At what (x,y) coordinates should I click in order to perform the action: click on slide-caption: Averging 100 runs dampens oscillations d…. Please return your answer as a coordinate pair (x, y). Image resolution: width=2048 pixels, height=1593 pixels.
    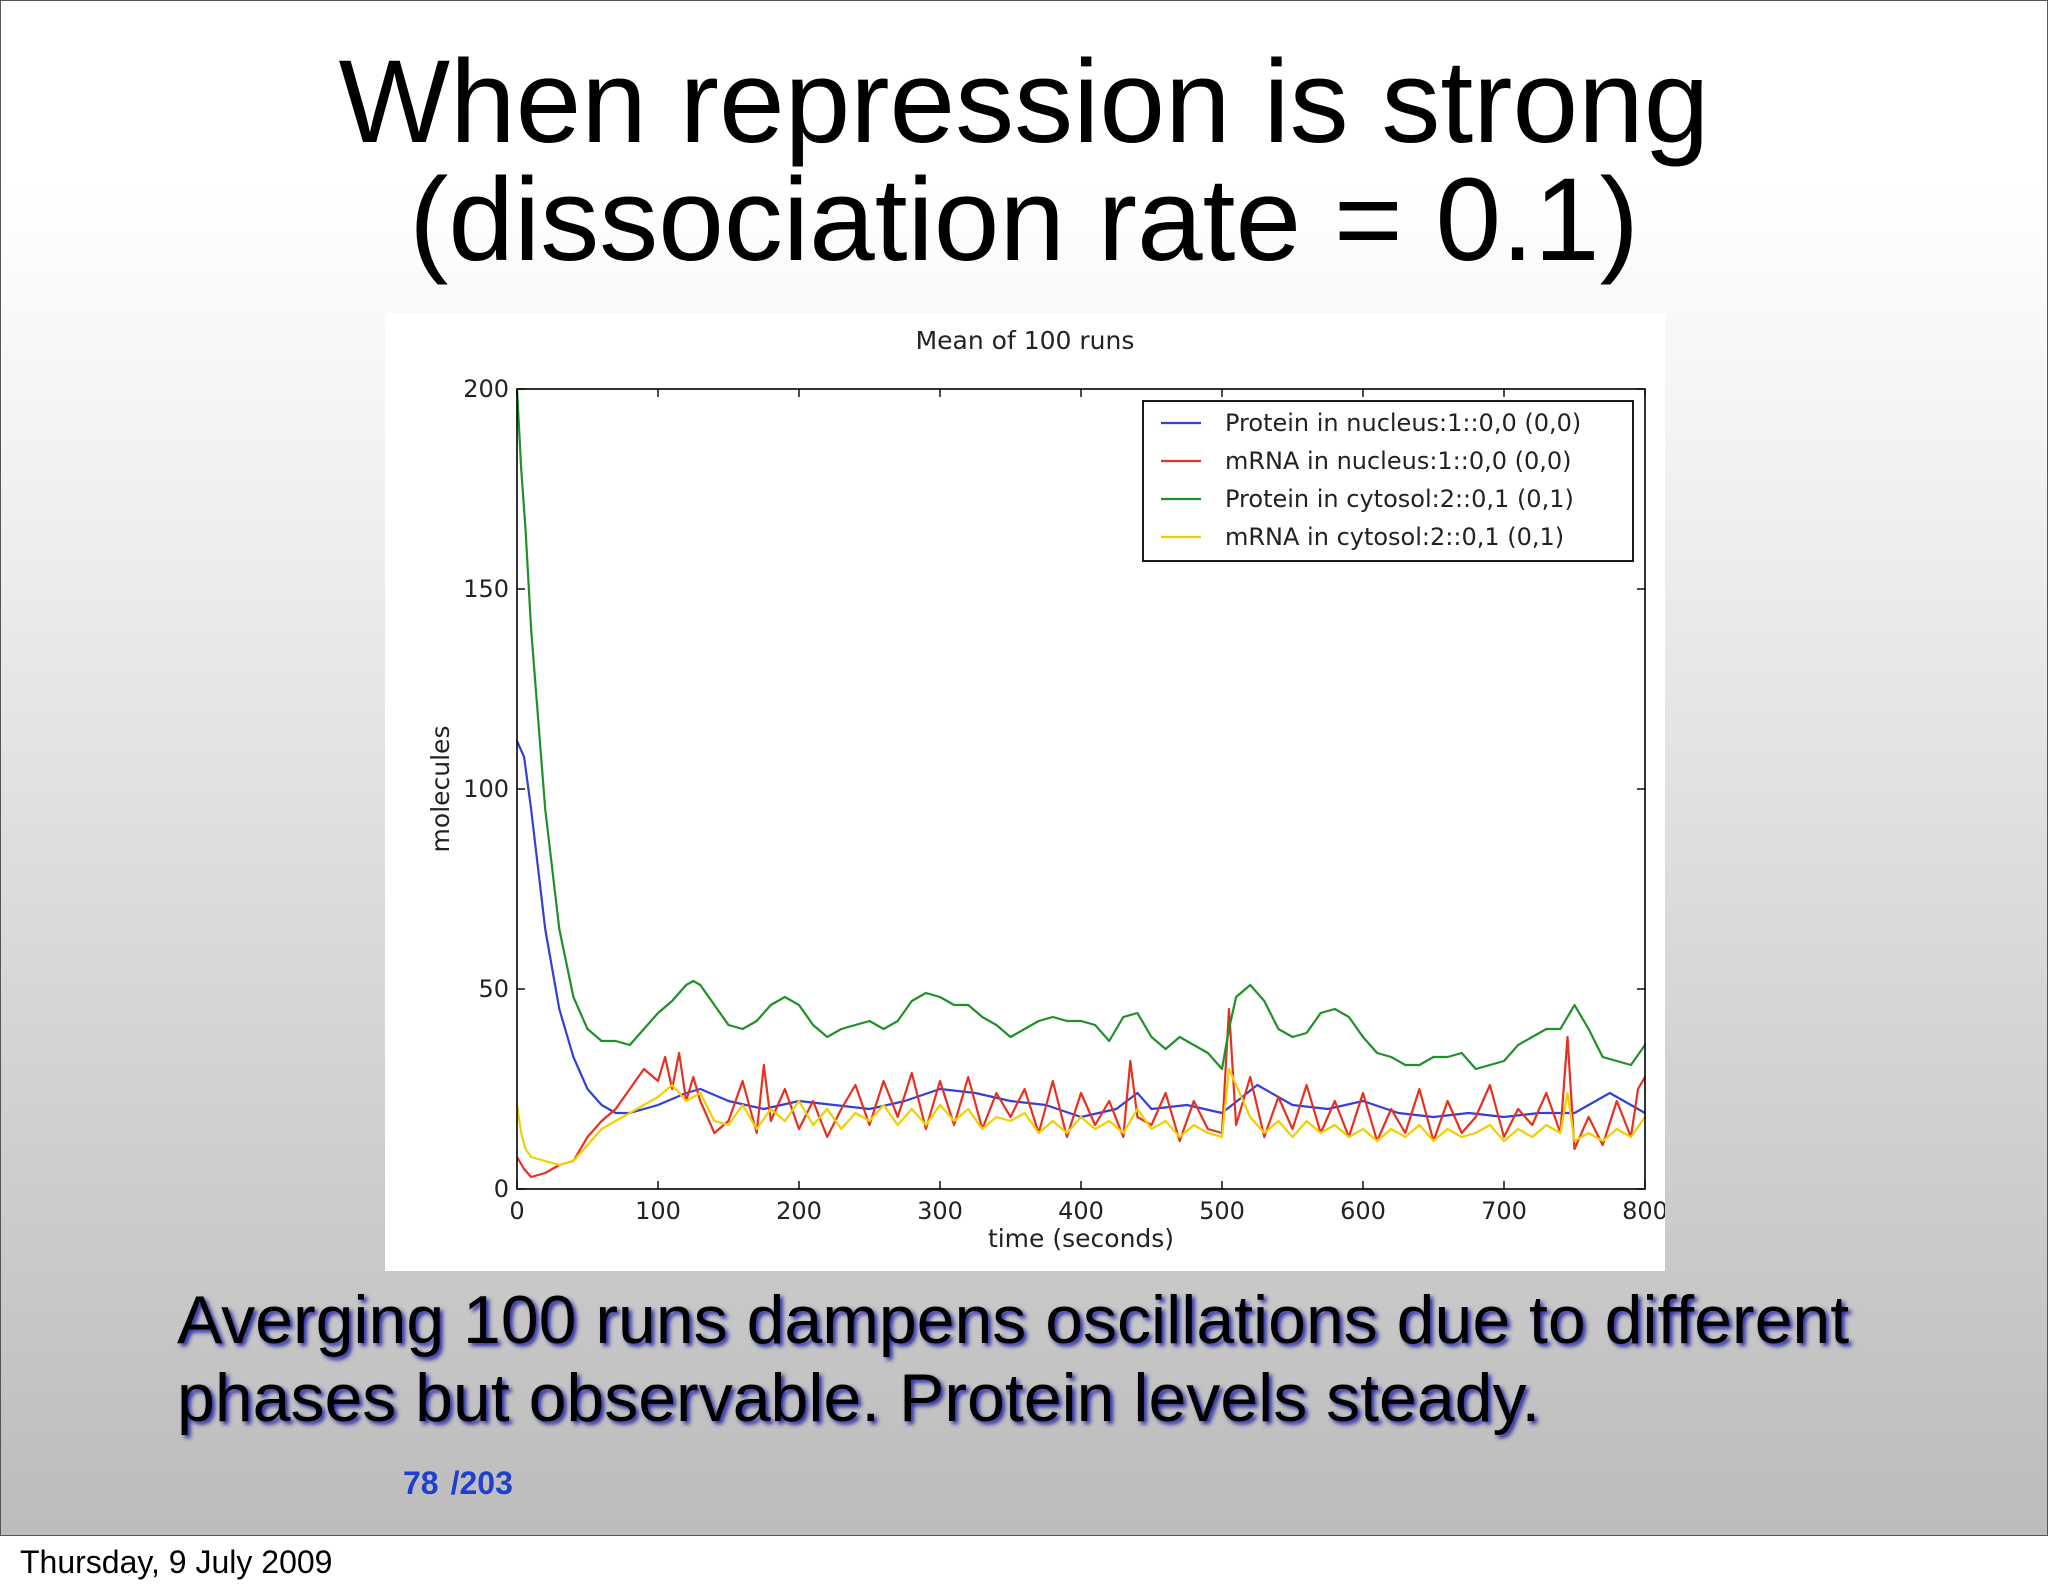
    Looking at the image, I should click on (1087, 1359).